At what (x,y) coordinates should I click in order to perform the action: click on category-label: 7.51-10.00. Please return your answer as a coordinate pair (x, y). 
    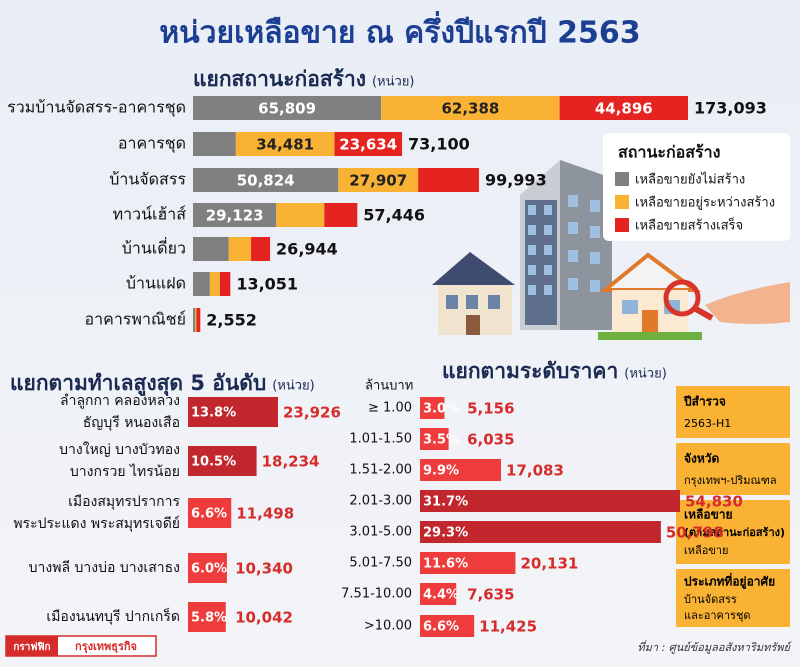
    Looking at the image, I should click on (376, 594).